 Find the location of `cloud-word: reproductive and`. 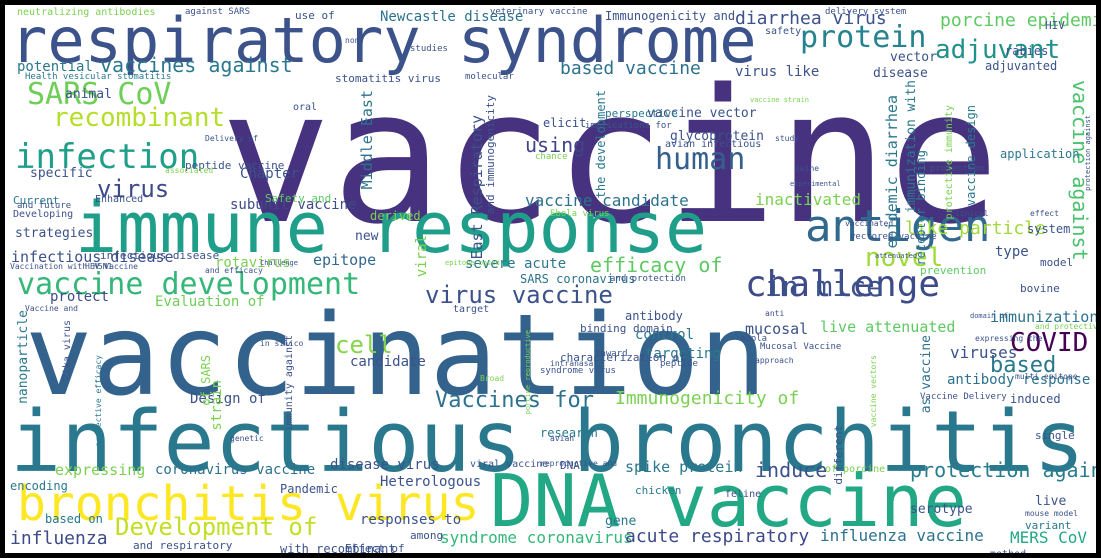

cloud-word: reproductive and is located at coordinates (579, 463).